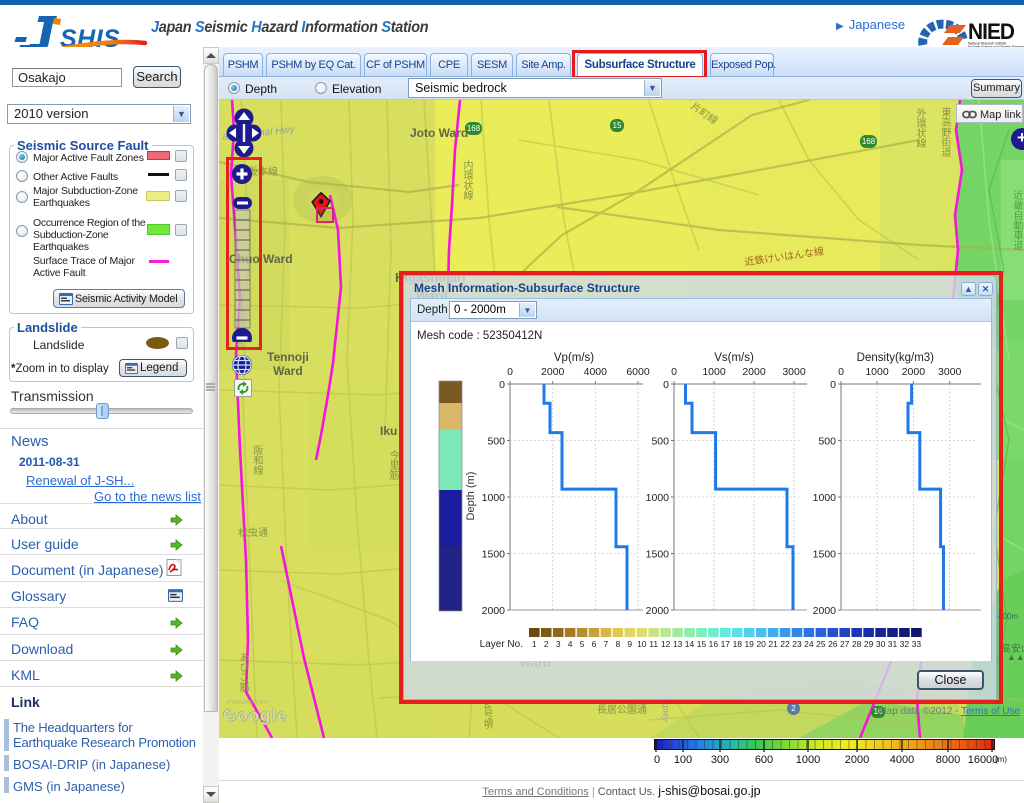 The height and width of the screenshot is (803, 1024). Describe the element at coordinates (666, 644) in the screenshot. I see `svg-text: 12` at that location.